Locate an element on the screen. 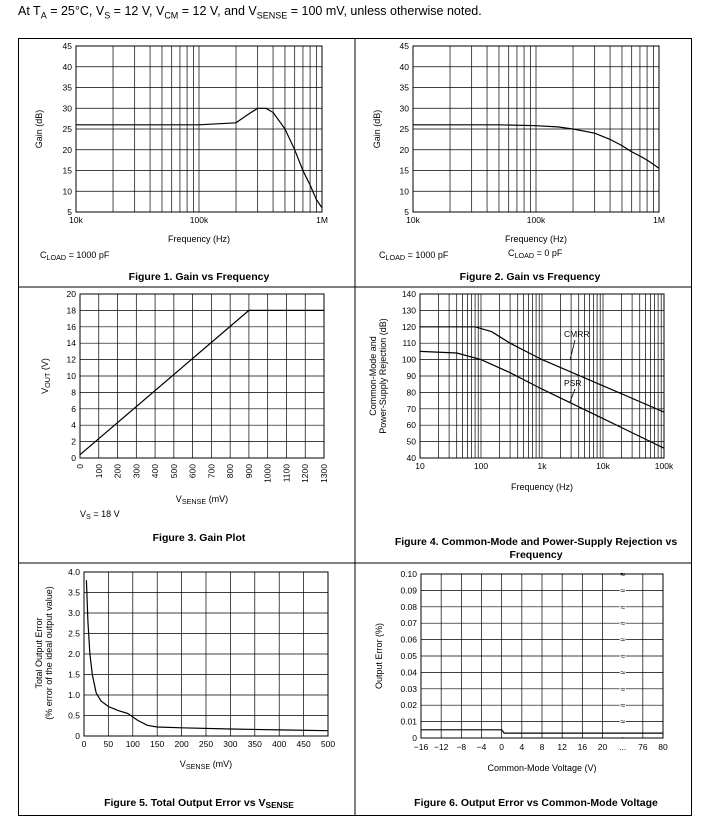 This screenshot has width=722, height=824. x-tick-label: −16 is located at coordinates (421, 747).